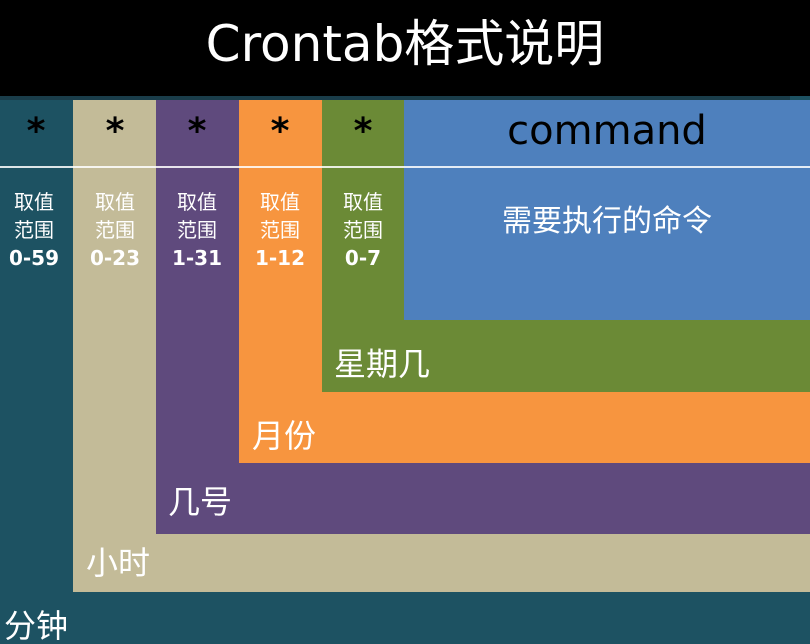 This screenshot has width=810, height=644. What do you see at coordinates (118, 563) in the screenshot?
I see `hour-label: 小时` at bounding box center [118, 563].